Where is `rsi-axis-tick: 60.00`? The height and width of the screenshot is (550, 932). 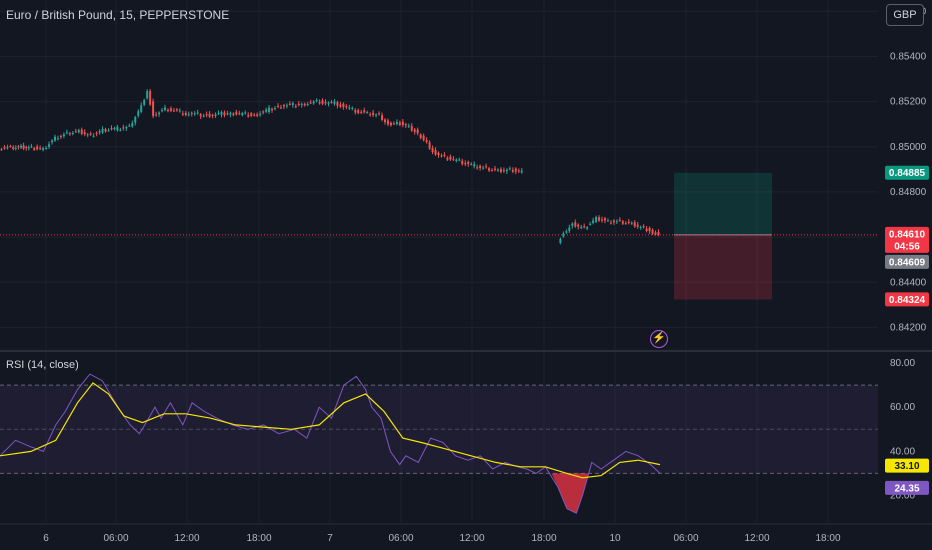
rsi-axis-tick: 60.00 is located at coordinates (902, 407).